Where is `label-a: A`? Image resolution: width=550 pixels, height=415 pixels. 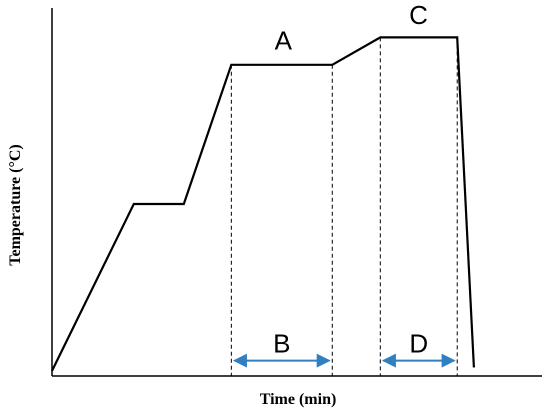 label-a: A is located at coordinates (284, 40).